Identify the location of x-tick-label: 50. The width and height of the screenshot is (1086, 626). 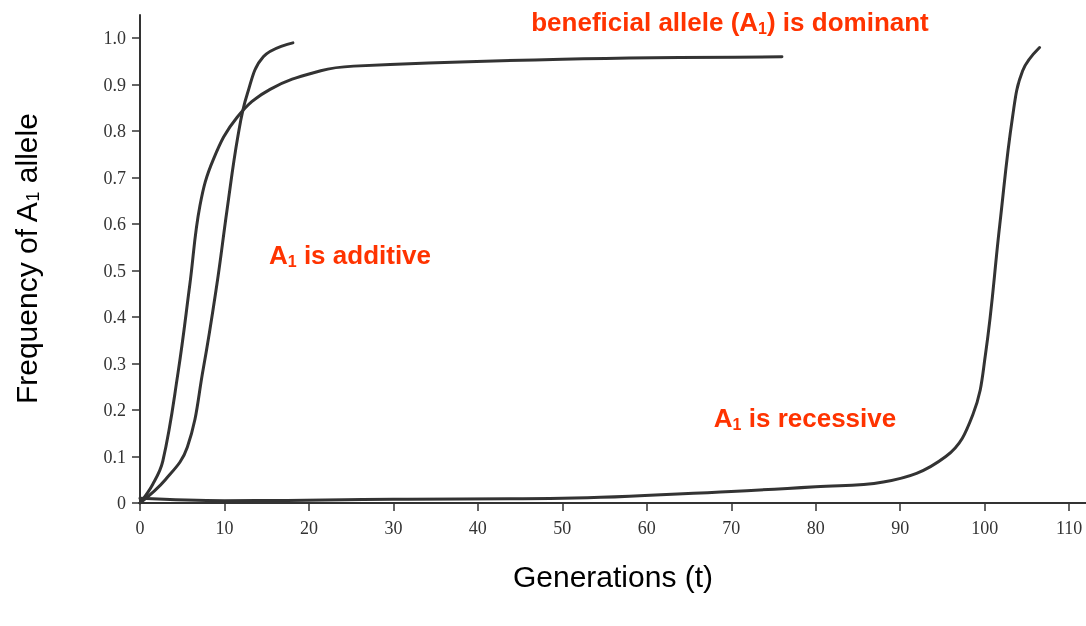
(562, 528).